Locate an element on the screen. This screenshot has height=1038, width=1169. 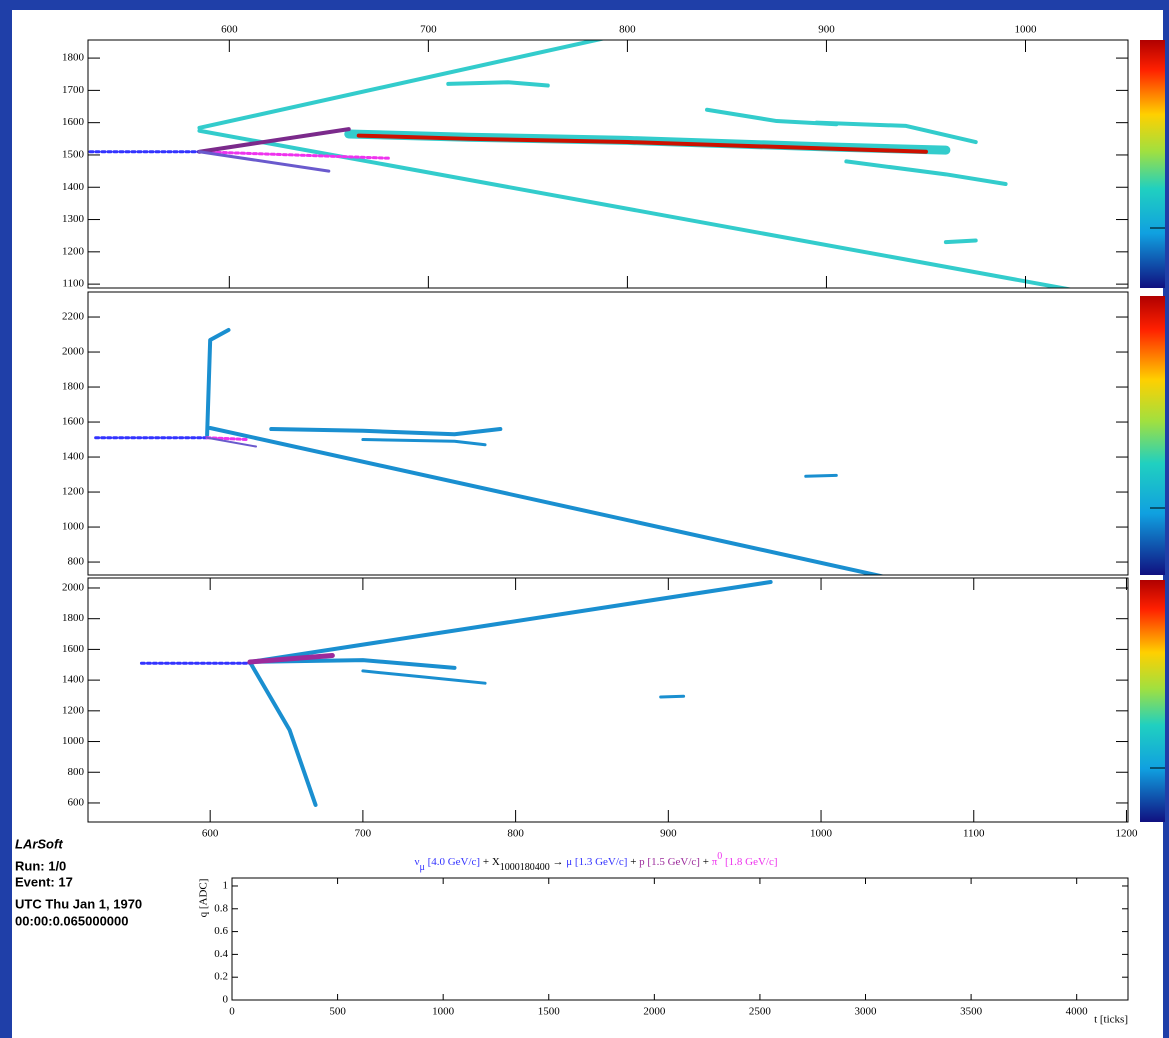
x-tick-label: 500 is located at coordinates (337, 1012).